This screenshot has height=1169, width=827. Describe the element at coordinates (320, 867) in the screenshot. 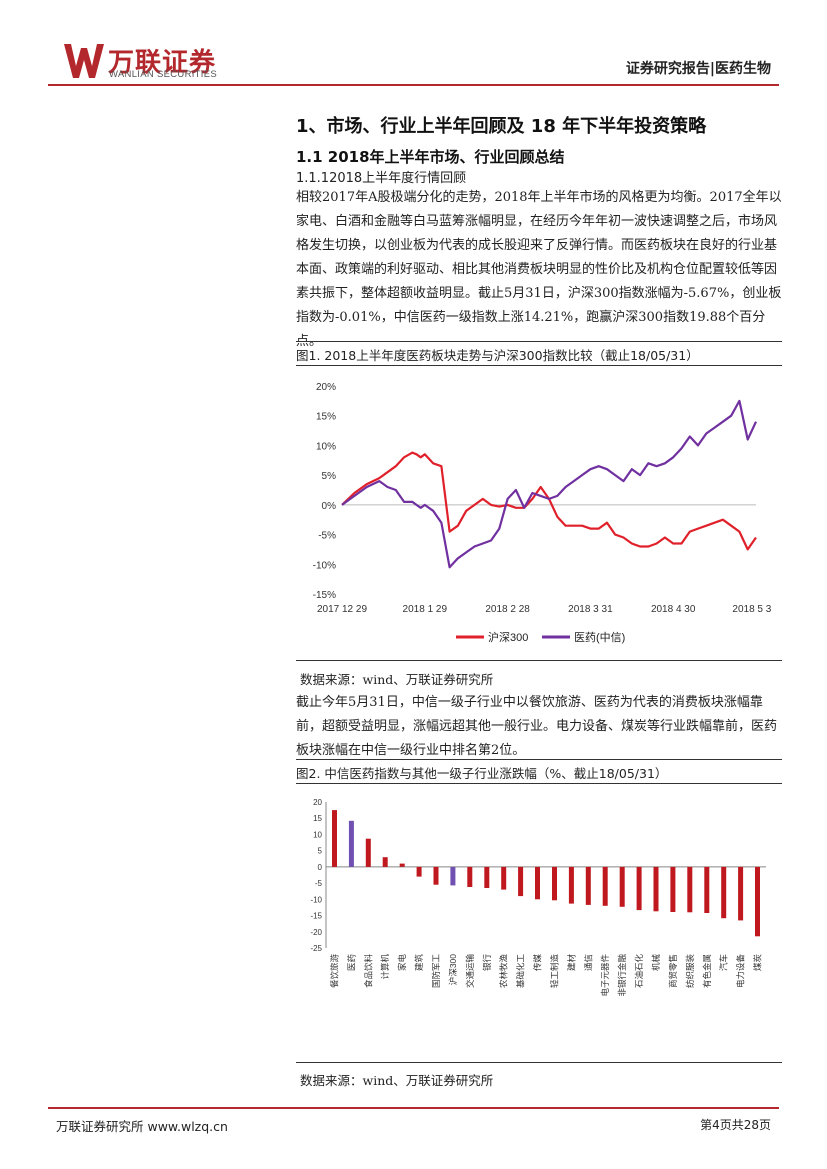

I see `y-tick-label: 0` at that location.